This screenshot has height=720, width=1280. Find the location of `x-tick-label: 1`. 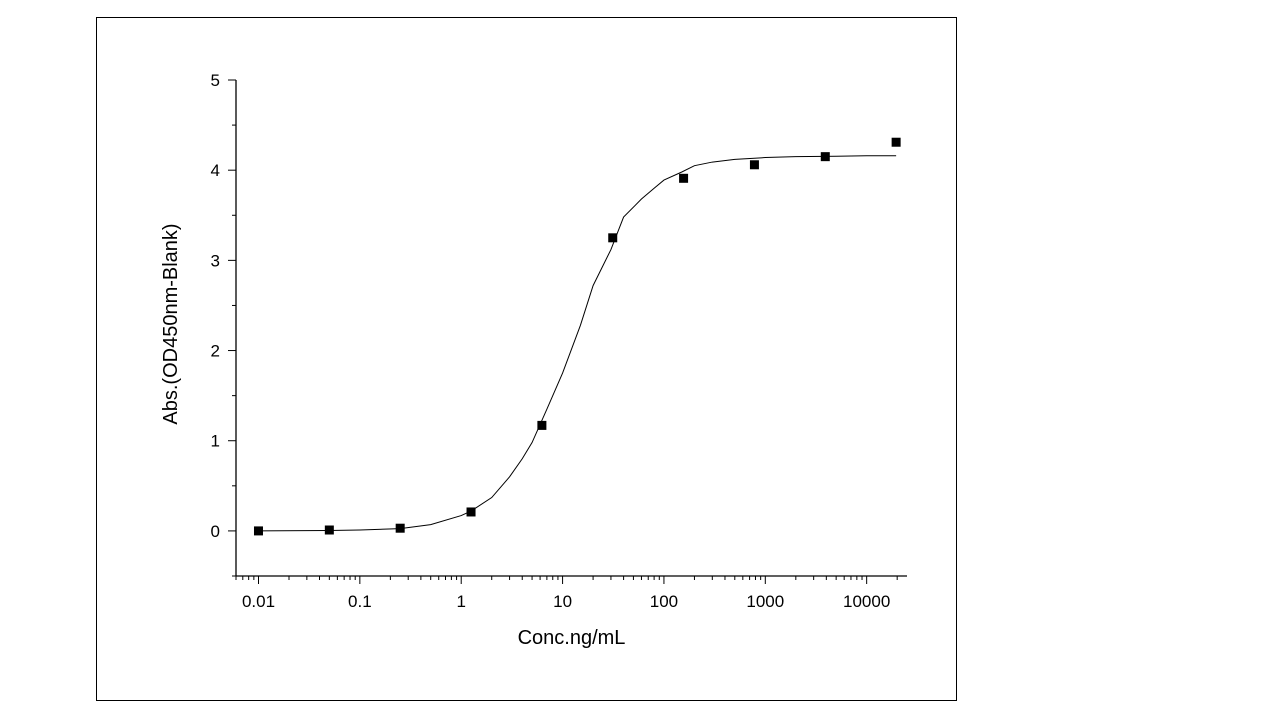

x-tick-label: 1 is located at coordinates (460, 601).